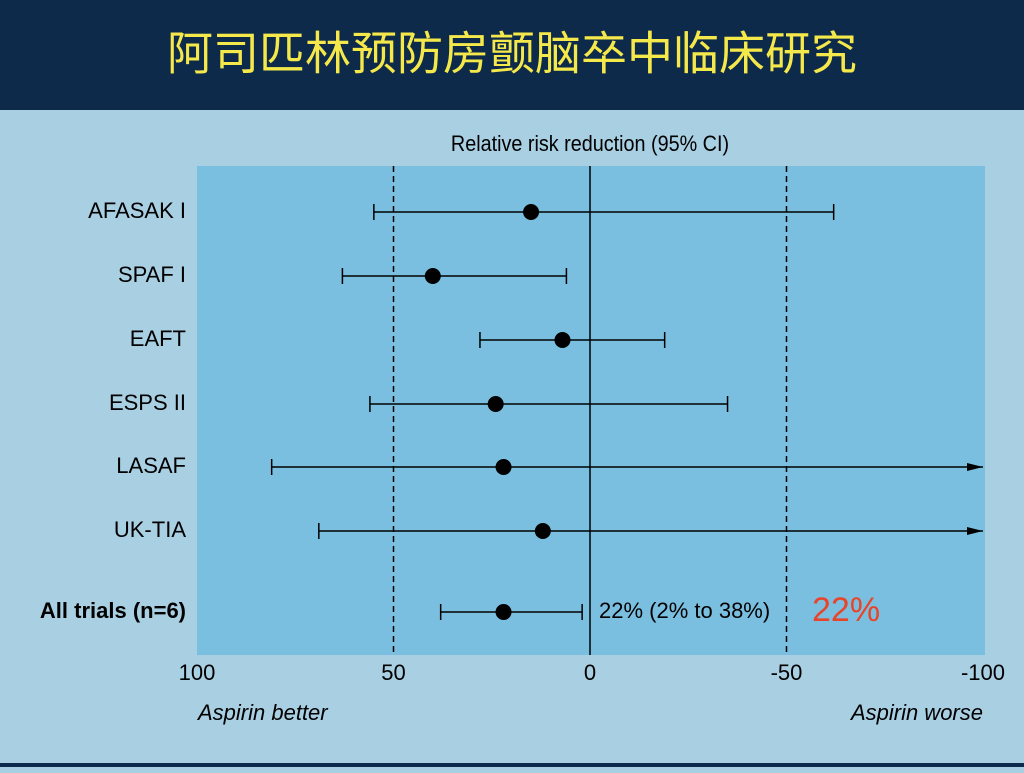 The image size is (1024, 773). What do you see at coordinates (137, 210) in the screenshot?
I see `row-label: AFASAK I` at bounding box center [137, 210].